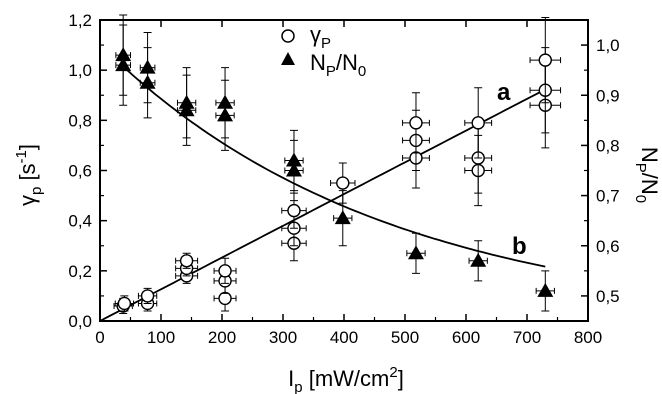  I want to click on x-axis-title: Ip [mW/cm2], so click(346, 379).